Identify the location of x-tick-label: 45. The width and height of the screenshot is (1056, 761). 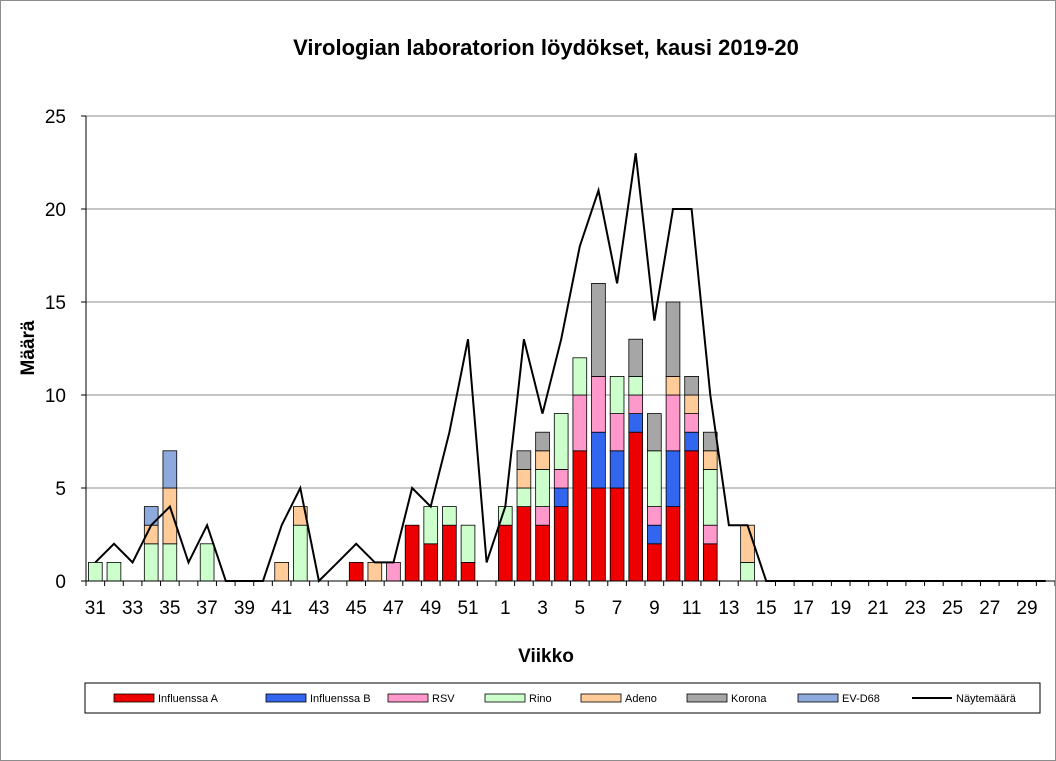
(356, 608).